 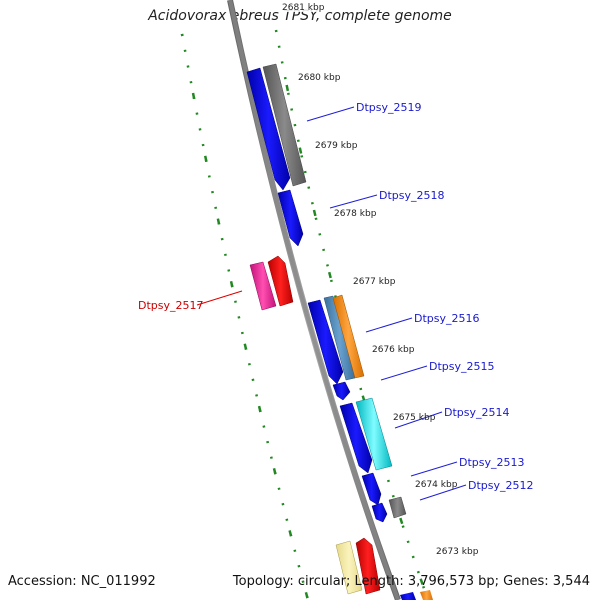 What do you see at coordinates (412, 195) in the screenshot?
I see `gene-label-2518: Dtpsy_2518` at bounding box center [412, 195].